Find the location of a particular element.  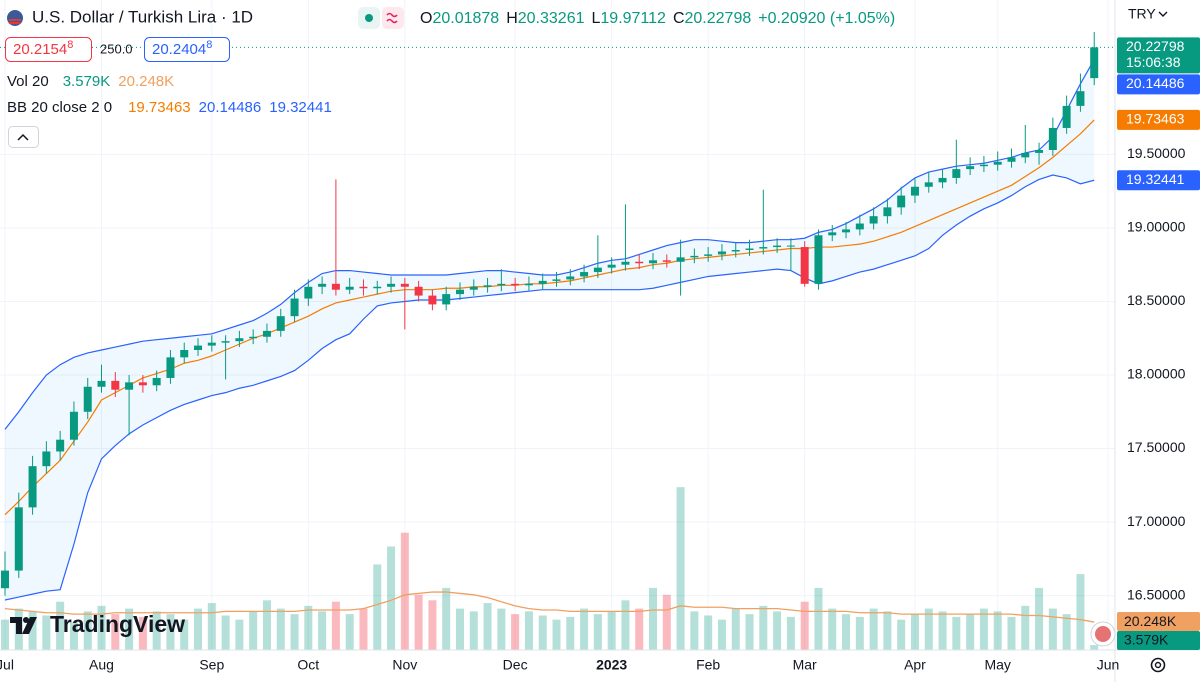

sell-price: 20.21548 is located at coordinates (43, 48).